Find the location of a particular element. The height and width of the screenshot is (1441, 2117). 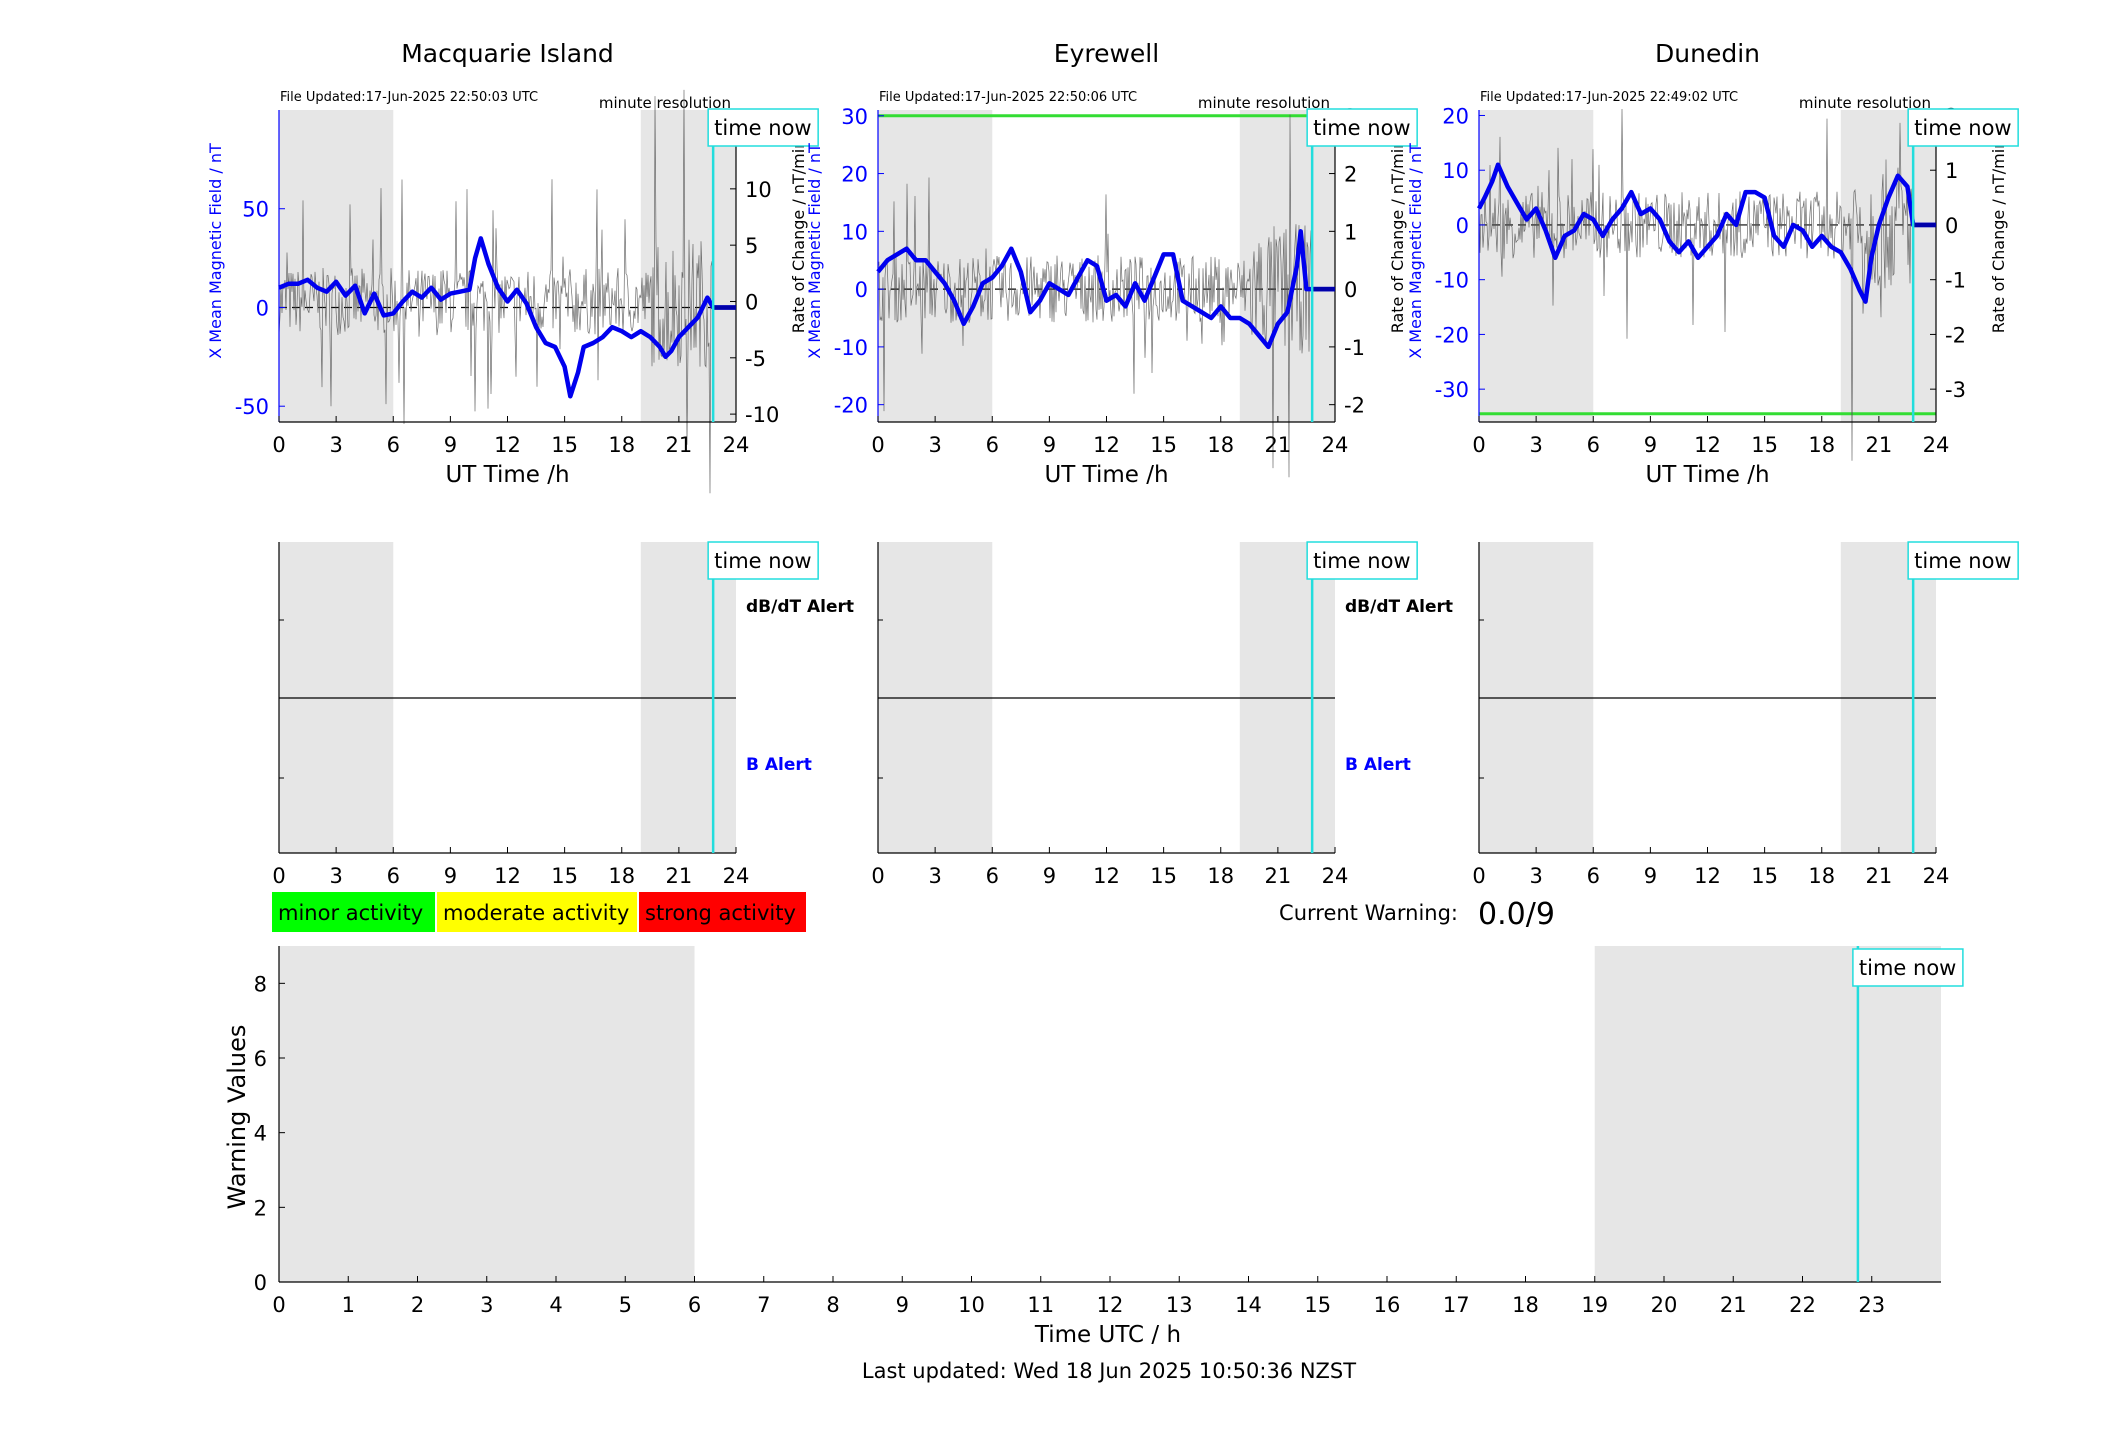

y-tick-label: 20 is located at coordinates (854, 175).